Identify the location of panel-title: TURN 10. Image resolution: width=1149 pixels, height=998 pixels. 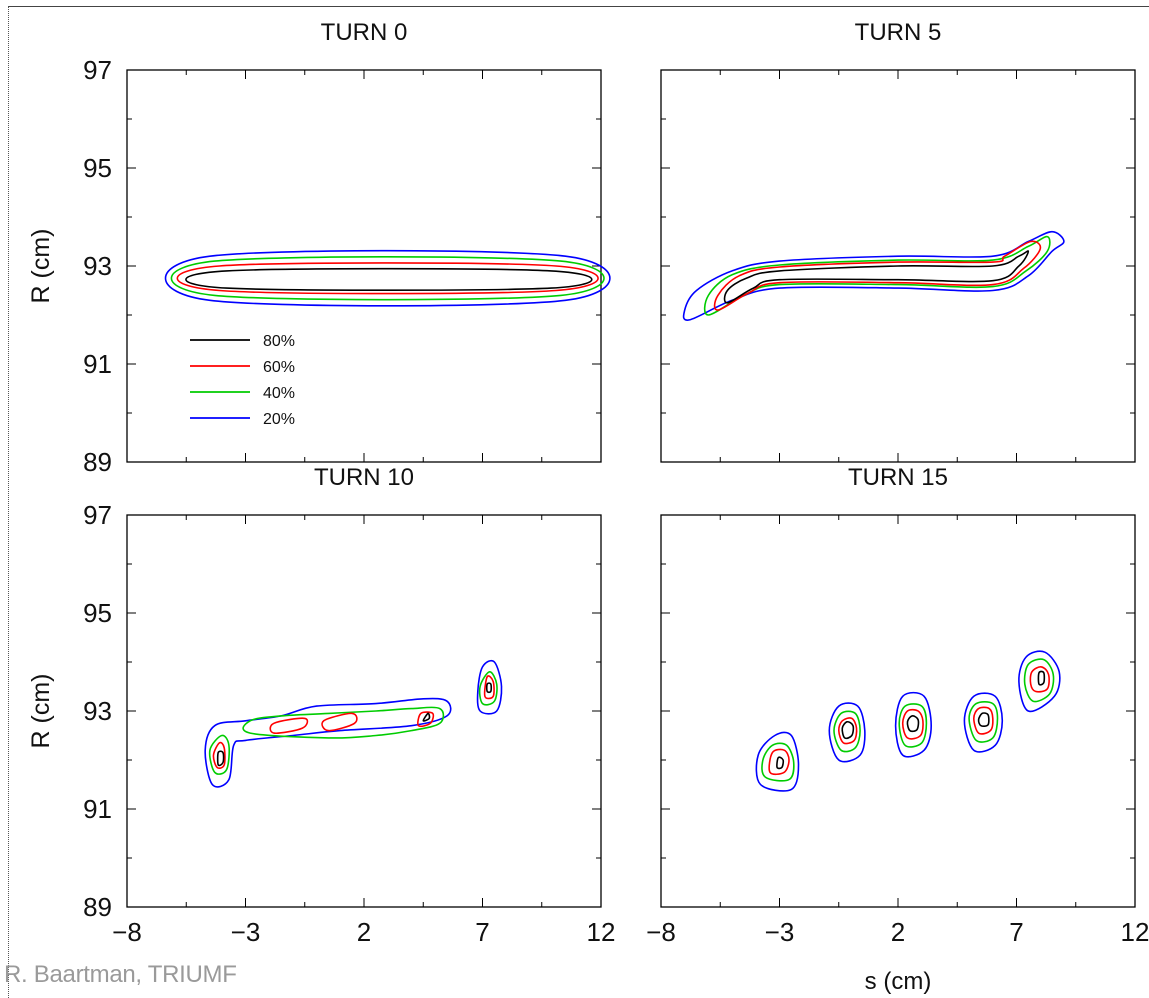
(364, 477).